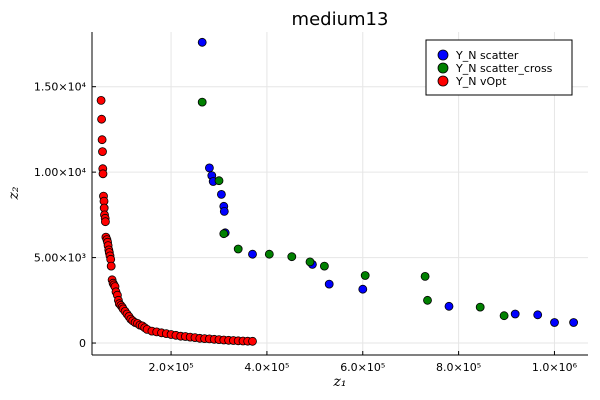 The image size is (600, 400). Describe the element at coordinates (481, 81) in the screenshot. I see `legend-label: Y_N vOpt` at that location.